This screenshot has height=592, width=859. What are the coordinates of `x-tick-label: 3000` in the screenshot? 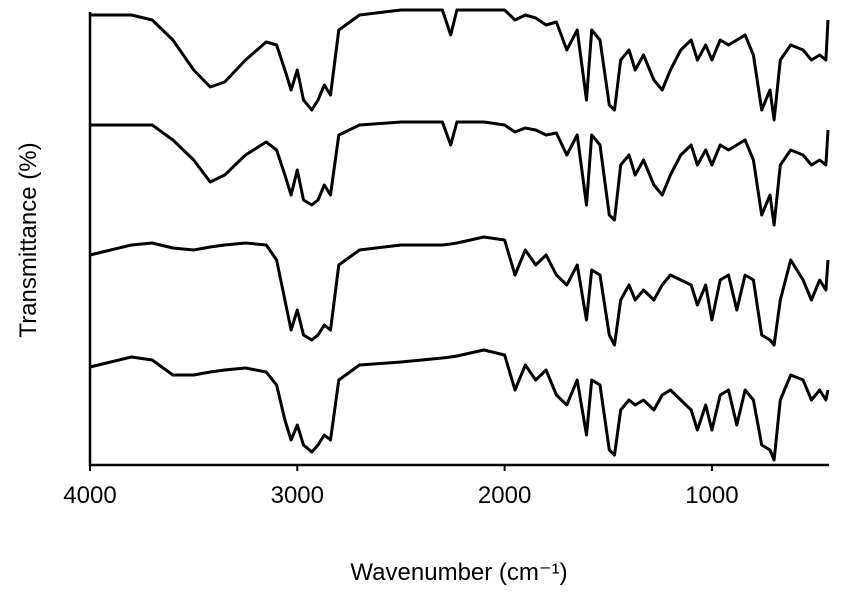 It's located at (297, 495).